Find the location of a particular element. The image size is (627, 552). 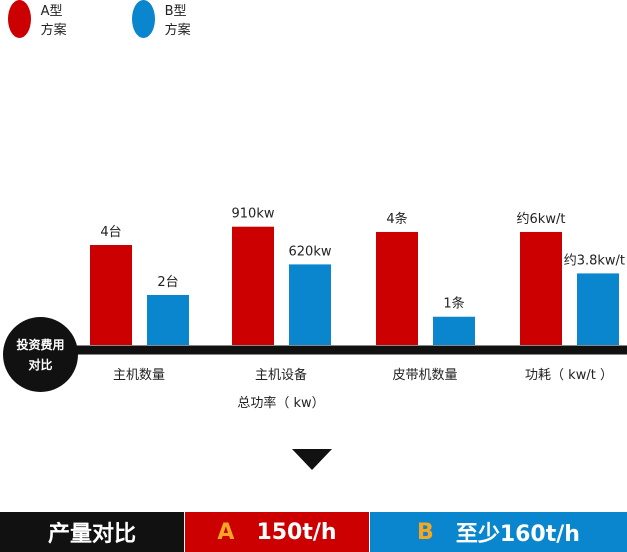

output-a-letter: A is located at coordinates (226, 532).